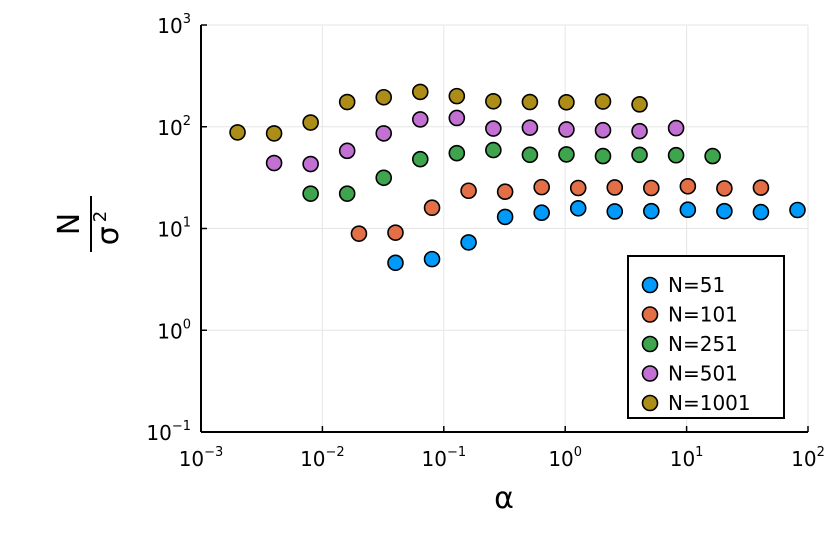 This screenshot has width=830, height=554. I want to click on y-tick-label: 10¹, so click(174, 229).